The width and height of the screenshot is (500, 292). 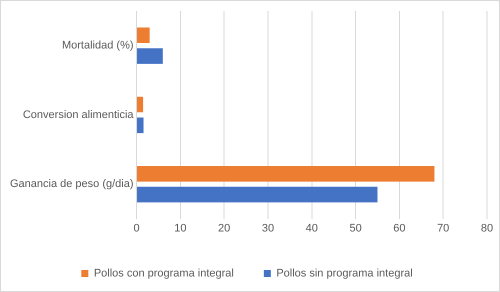 I want to click on x-tick-label: 80, so click(x=487, y=228).